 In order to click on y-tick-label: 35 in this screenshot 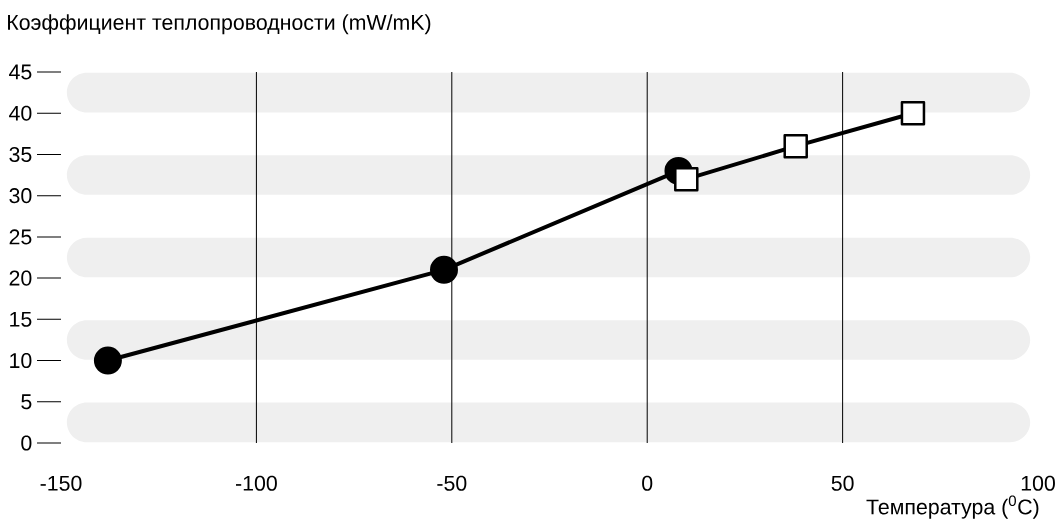, I will do `click(20, 154)`.